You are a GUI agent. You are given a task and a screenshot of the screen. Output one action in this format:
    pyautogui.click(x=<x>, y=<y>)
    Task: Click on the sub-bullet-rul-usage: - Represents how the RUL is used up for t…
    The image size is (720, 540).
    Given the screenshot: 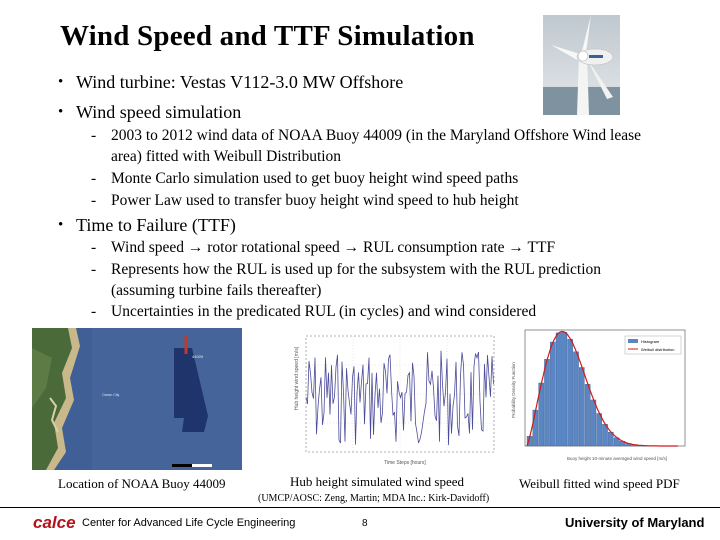 What is the action you would take?
    pyautogui.click(x=353, y=280)
    